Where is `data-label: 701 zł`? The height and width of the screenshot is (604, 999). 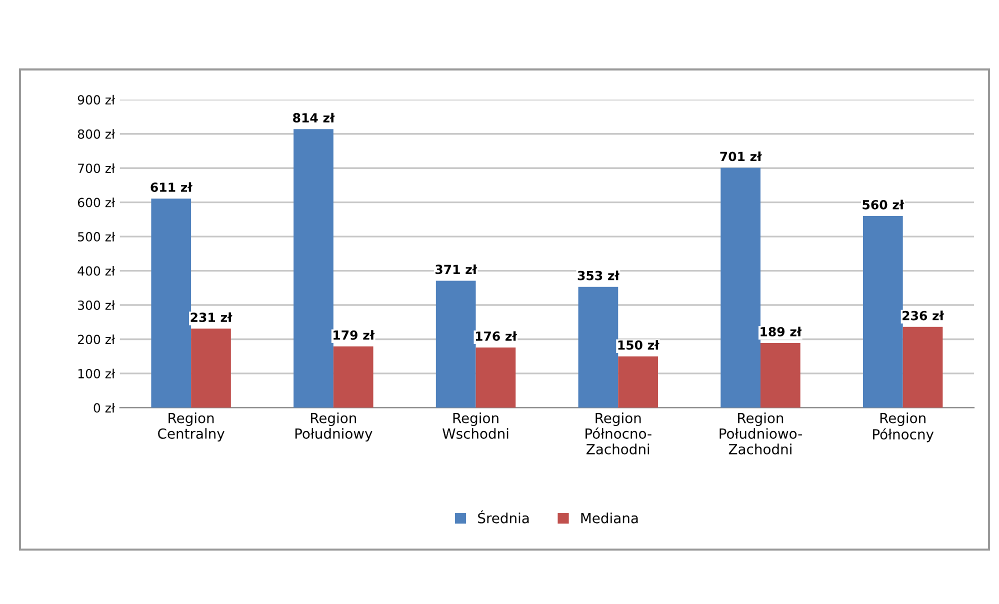
data-label: 701 zł is located at coordinates (741, 157).